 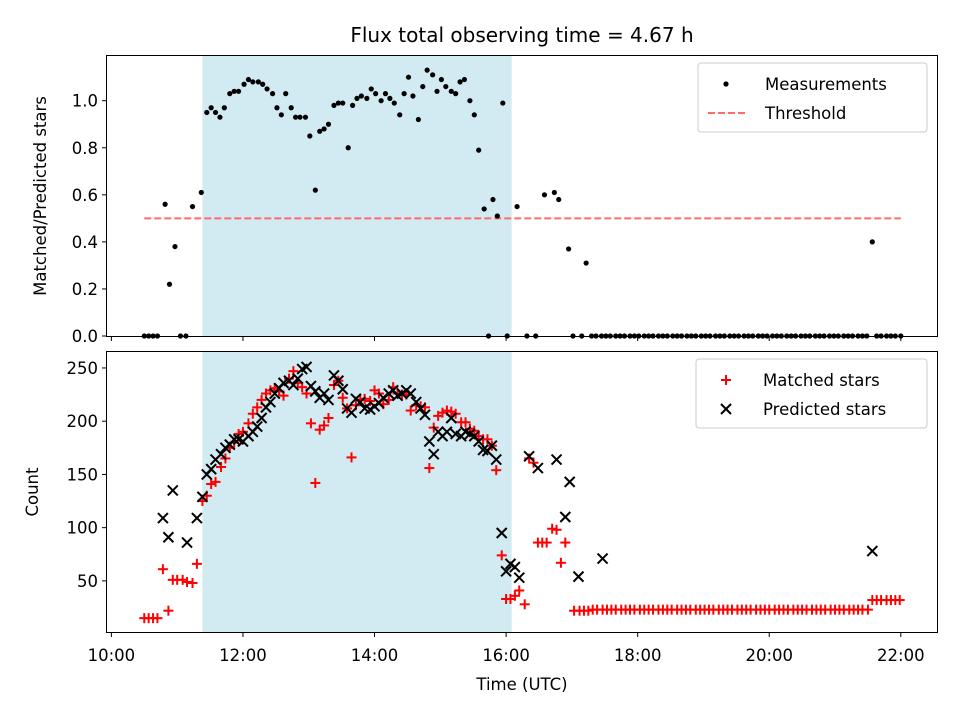 I want to click on x-tick-label: 20:00, so click(x=769, y=655).